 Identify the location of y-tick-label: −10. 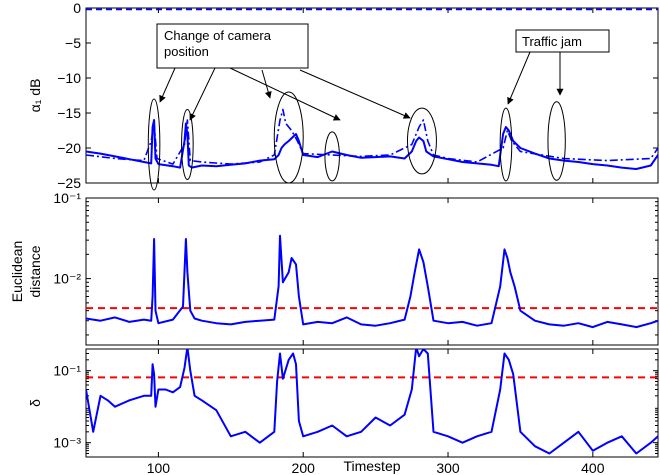
(69, 78).